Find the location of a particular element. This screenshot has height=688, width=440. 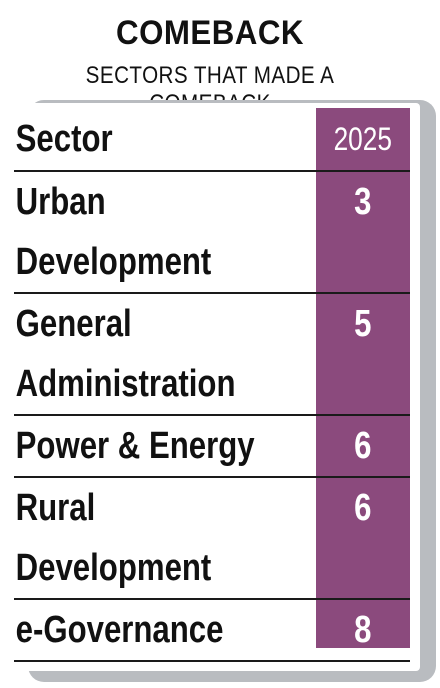

sector-name-line: General is located at coordinates (73, 324).